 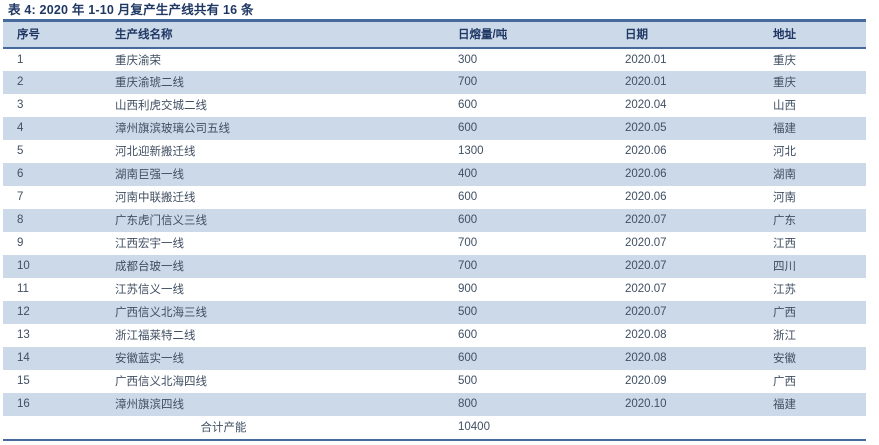 What do you see at coordinates (272, 266) in the screenshot?
I see `cell-line-name: 成都台玻一线` at bounding box center [272, 266].